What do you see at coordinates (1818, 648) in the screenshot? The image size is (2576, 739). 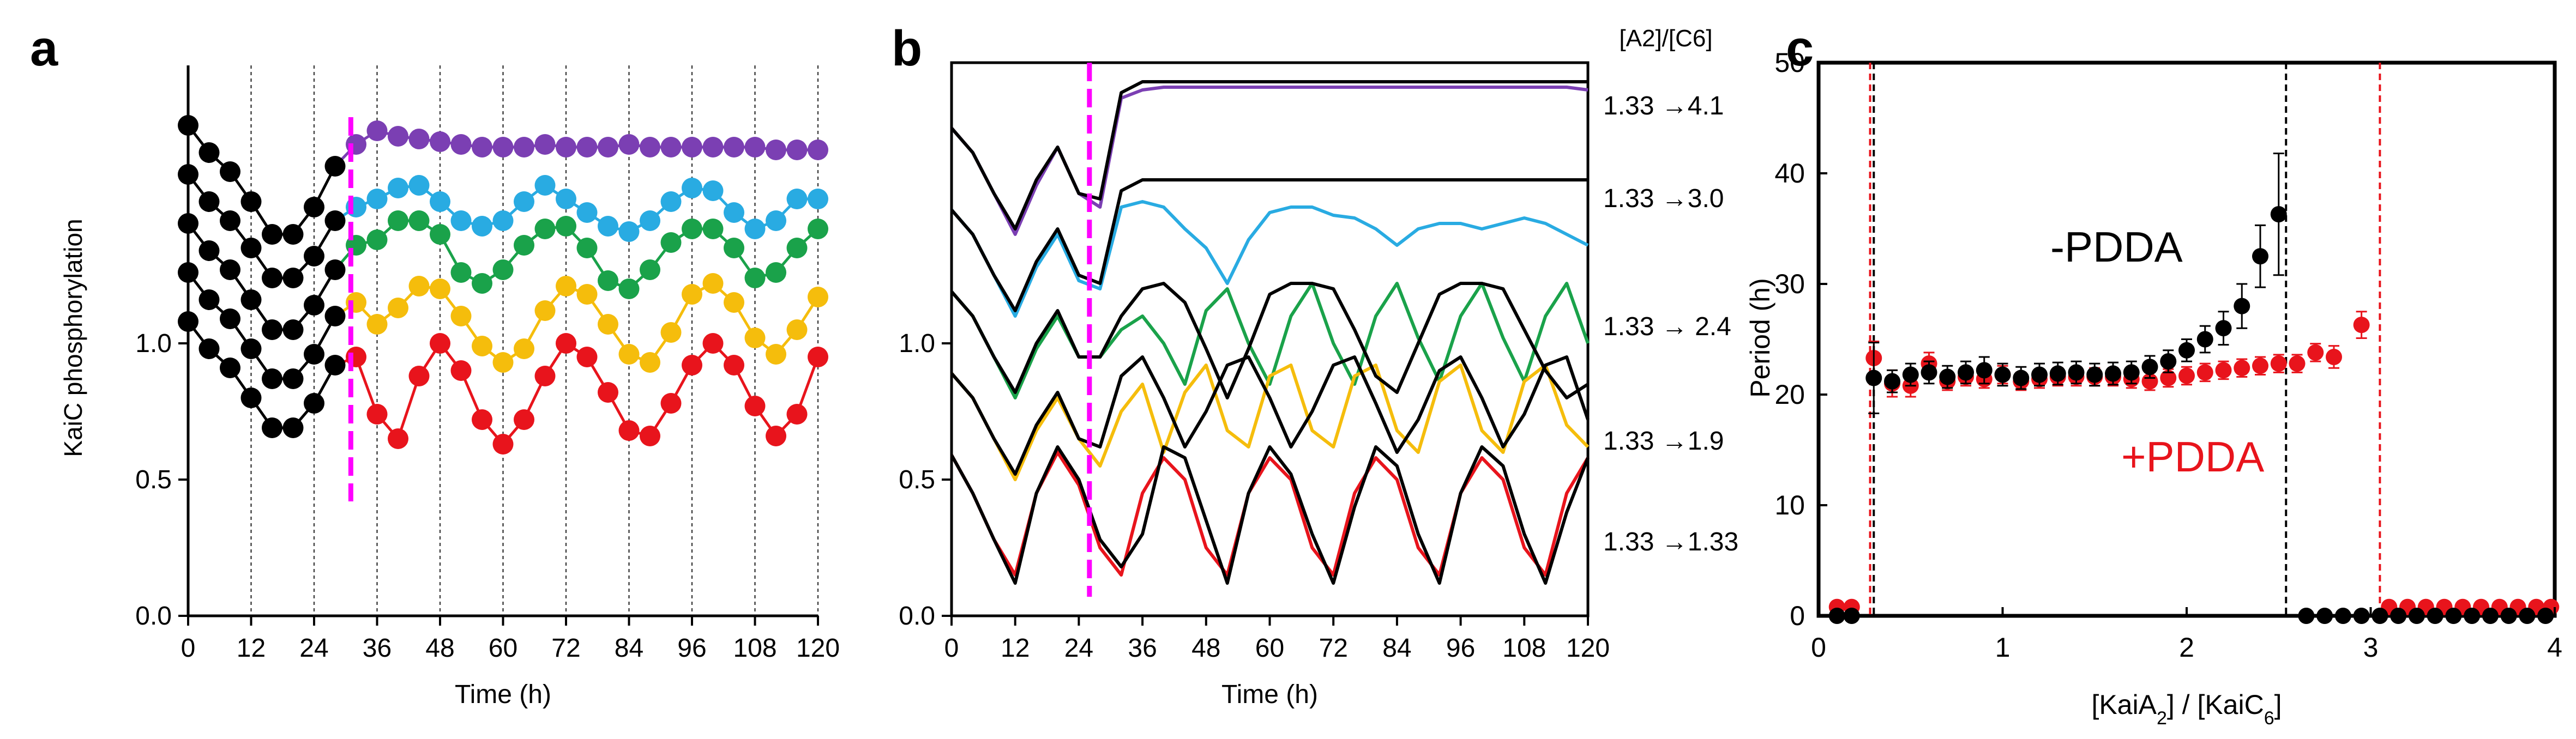 I see `panel-c-x-tick-label: 0` at bounding box center [1818, 648].